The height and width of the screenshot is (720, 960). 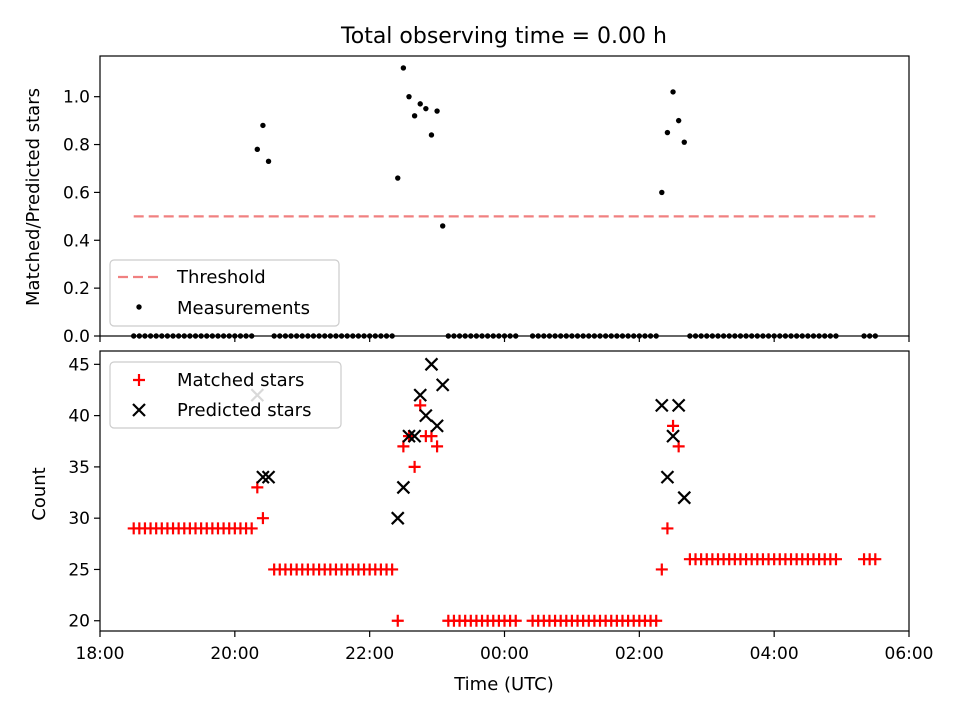 I want to click on bottom-x-tick-label: 00:00, so click(x=504, y=654).